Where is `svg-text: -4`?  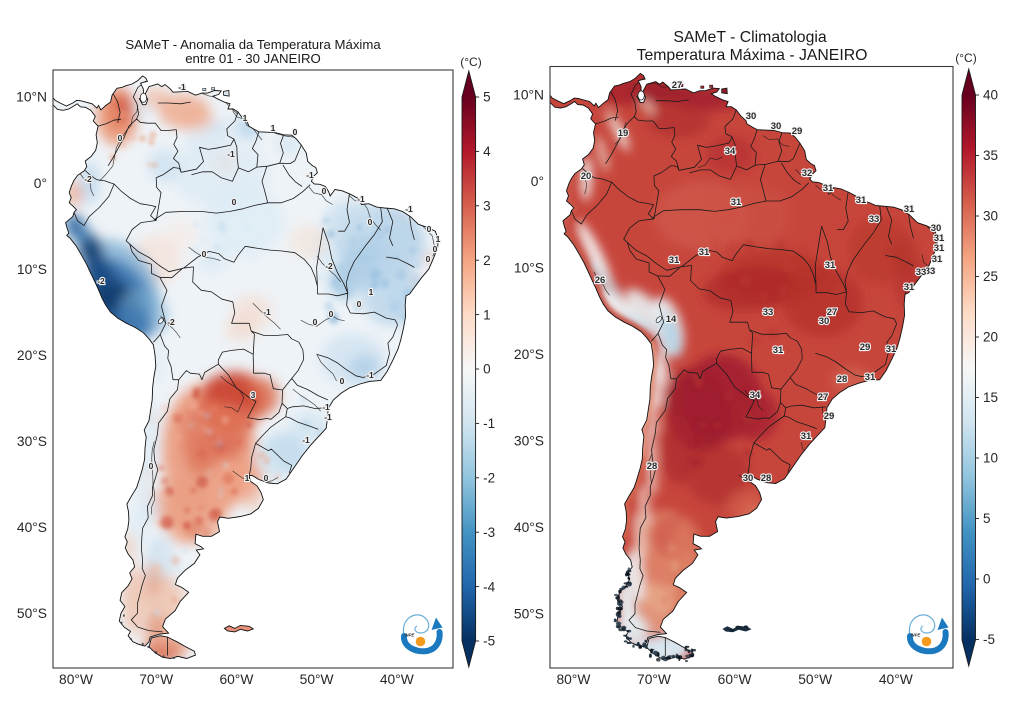 svg-text: -4 is located at coordinates (489, 586).